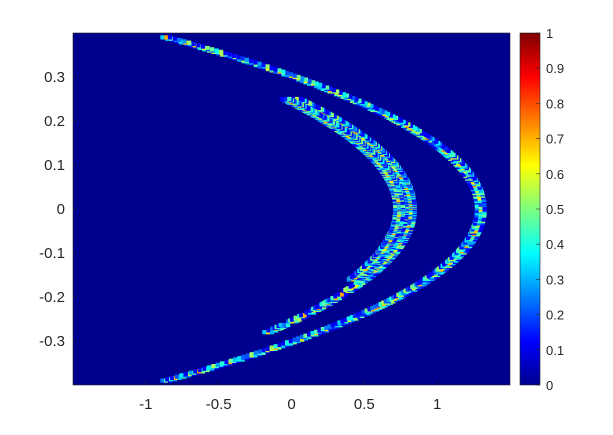 This screenshot has height=435, width=613. Describe the element at coordinates (549, 385) in the screenshot. I see `colorbar-tick-label: 0` at that location.